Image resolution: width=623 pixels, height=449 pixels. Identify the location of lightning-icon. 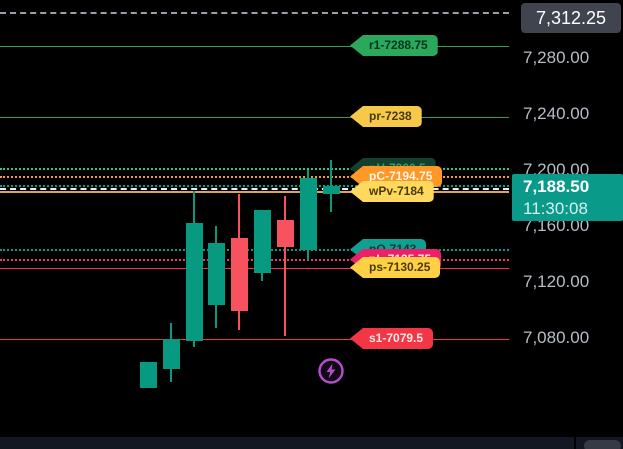
(331, 371).